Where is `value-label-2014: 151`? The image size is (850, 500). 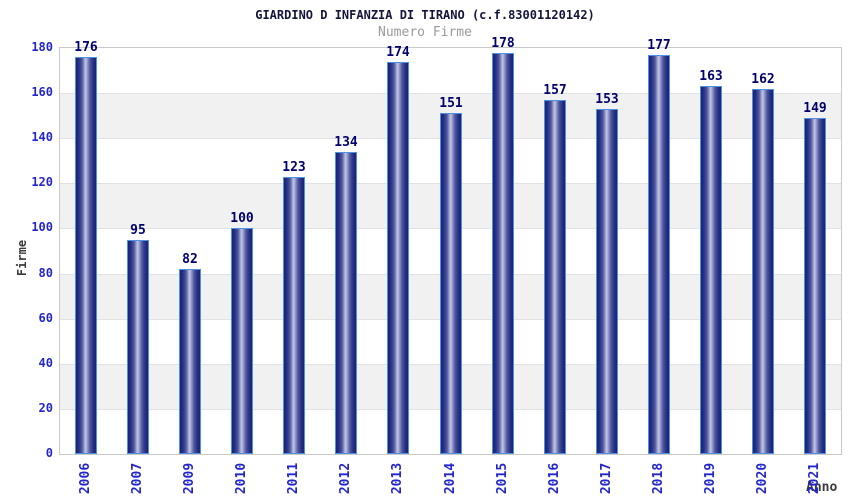
value-label-2014: 151 is located at coordinates (451, 103).